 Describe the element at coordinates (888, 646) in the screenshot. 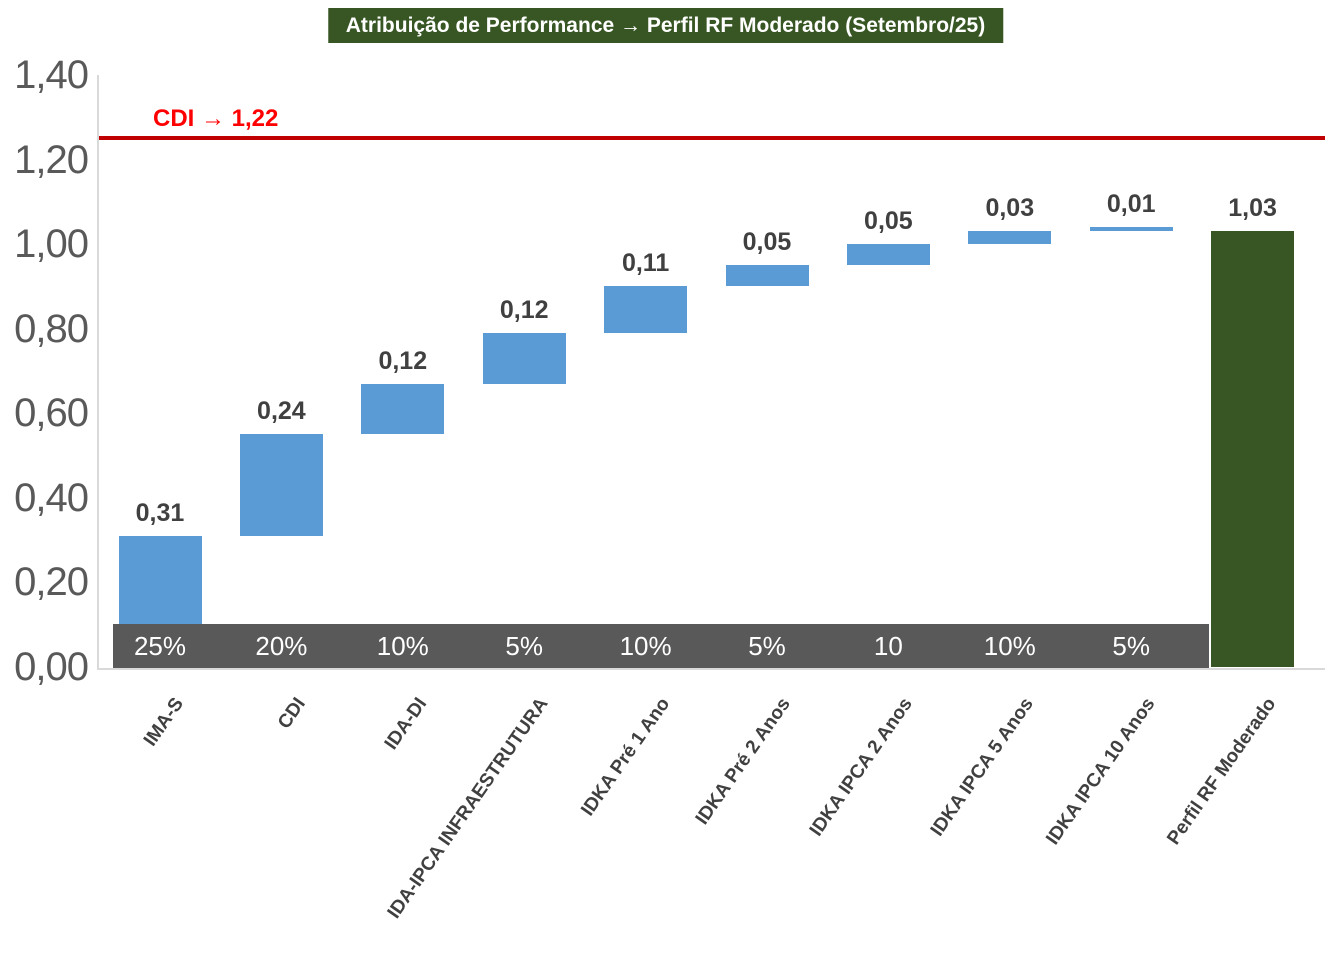

I see `weight-label: 10` at that location.